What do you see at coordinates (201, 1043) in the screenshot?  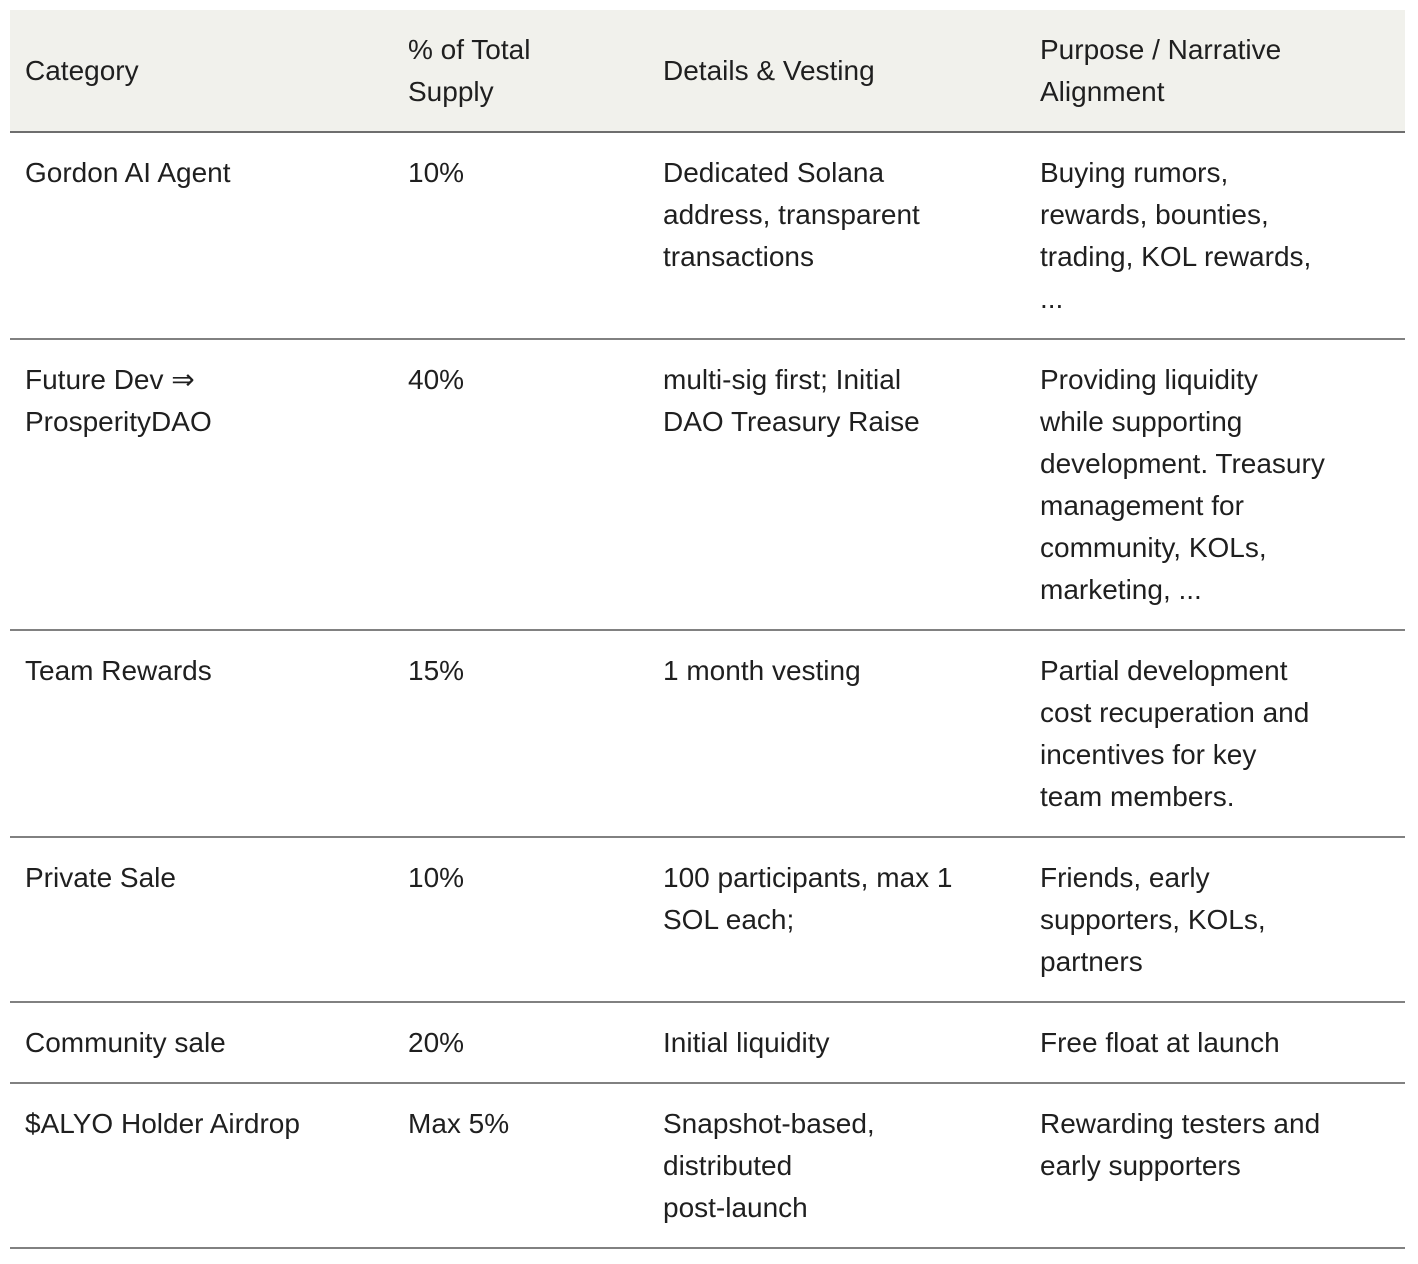 I see `category-cell: Community sale` at bounding box center [201, 1043].